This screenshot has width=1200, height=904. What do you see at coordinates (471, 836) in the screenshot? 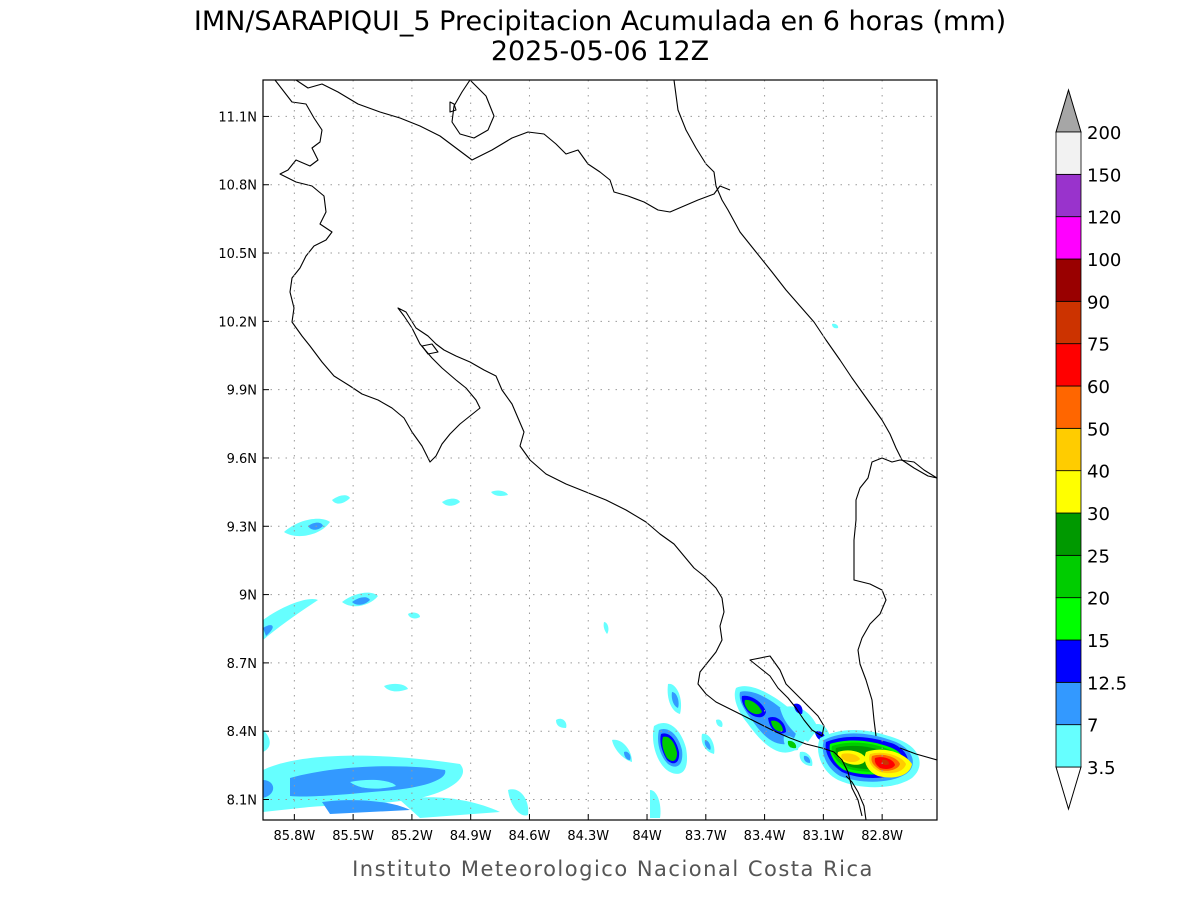
I see `lon-tick-label: 84.9W` at bounding box center [471, 836].